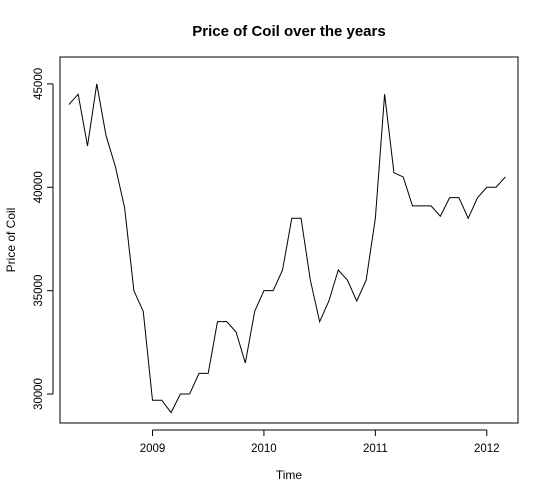  Describe the element at coordinates (153, 449) in the screenshot. I see `x-tick-label: 2009` at that location.